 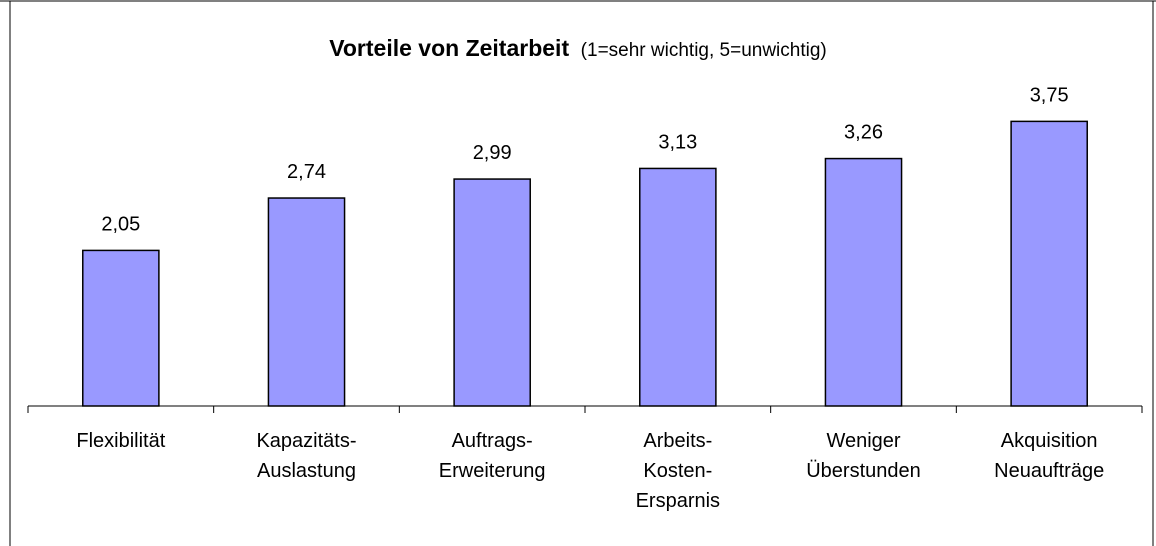 I want to click on x-tick-label: Arbeits-Kosten-Ersparnis, so click(x=678, y=471).